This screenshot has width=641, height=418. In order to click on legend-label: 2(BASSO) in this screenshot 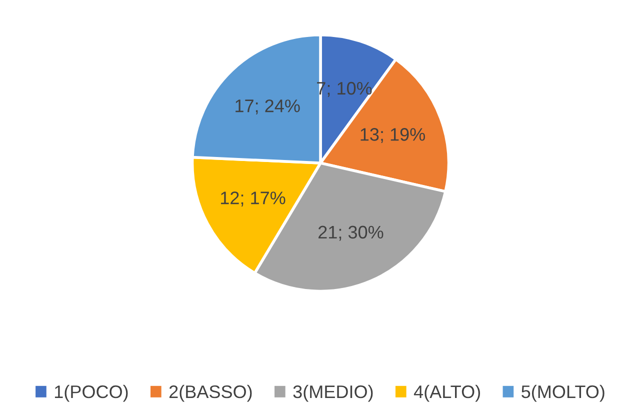, I will do `click(210, 393)`.